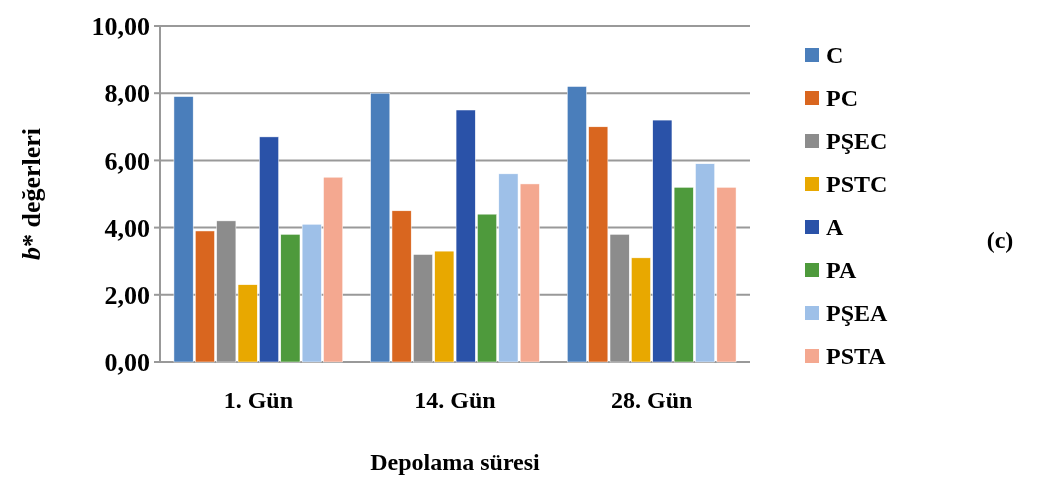  What do you see at coordinates (127, 363) in the screenshot?
I see `y-tick-label: 0,00` at bounding box center [127, 363].